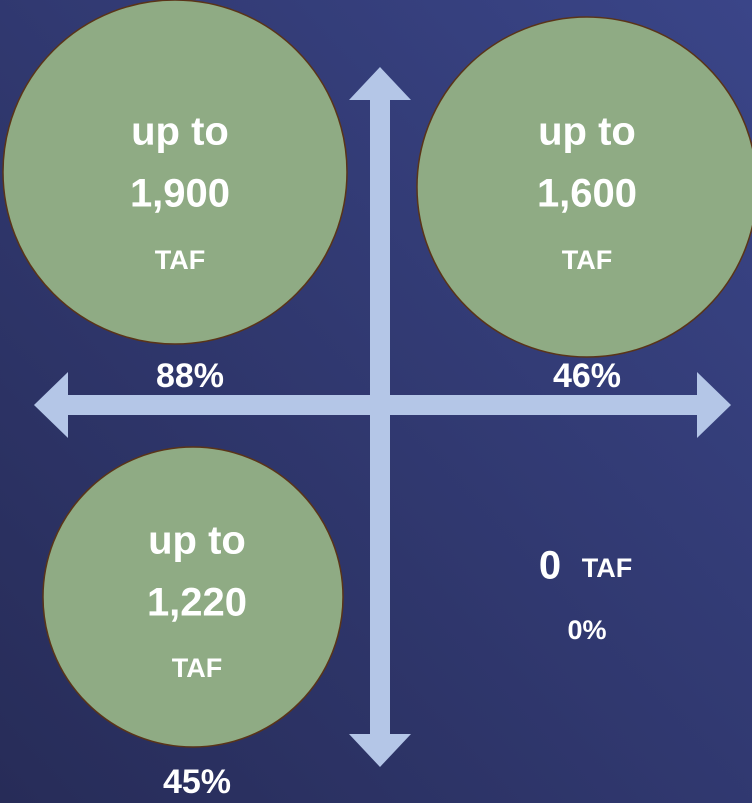 The image size is (752, 803). What do you see at coordinates (197, 782) in the screenshot?
I see `percent: 45%` at bounding box center [197, 782].